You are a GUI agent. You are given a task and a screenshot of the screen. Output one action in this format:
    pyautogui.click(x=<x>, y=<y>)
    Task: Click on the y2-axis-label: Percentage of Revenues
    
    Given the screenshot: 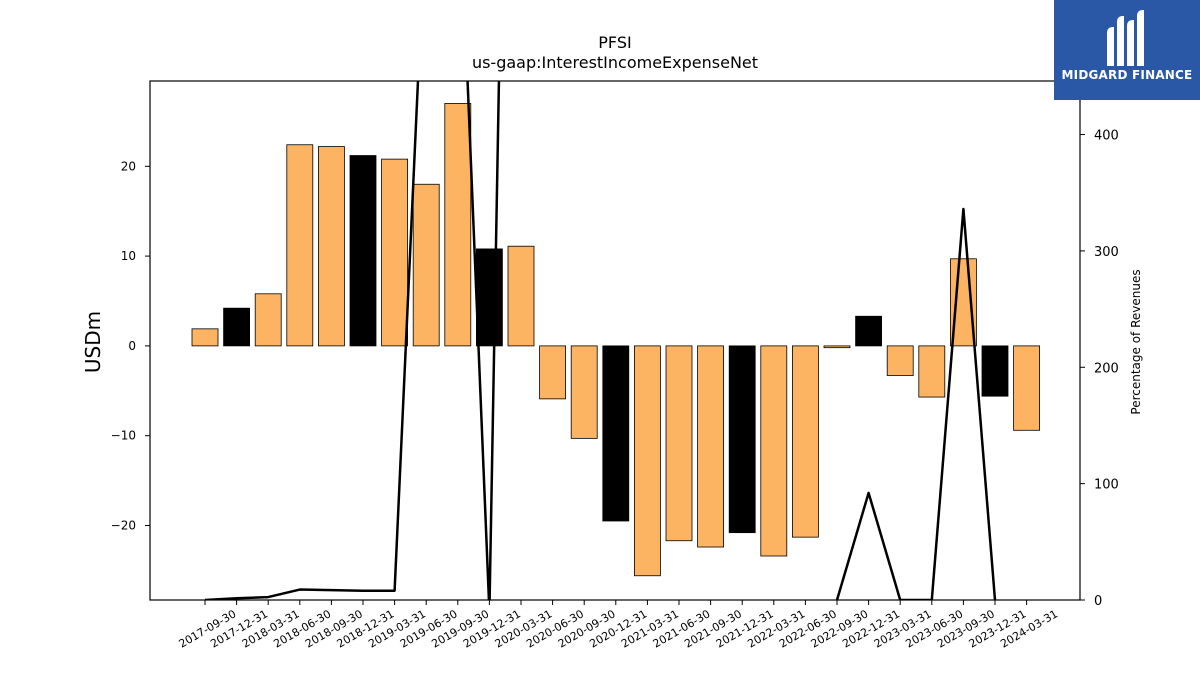 What is the action you would take?
    pyautogui.click(x=1136, y=341)
    